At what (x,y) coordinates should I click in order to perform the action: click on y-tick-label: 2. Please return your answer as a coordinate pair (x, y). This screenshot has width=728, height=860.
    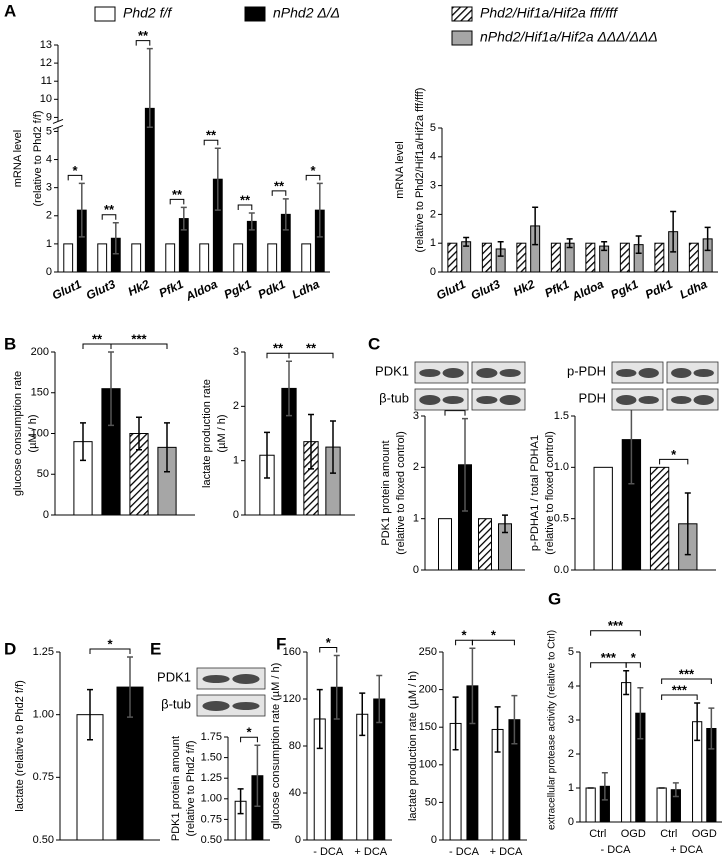
    Looking at the image, I should click on (236, 406).